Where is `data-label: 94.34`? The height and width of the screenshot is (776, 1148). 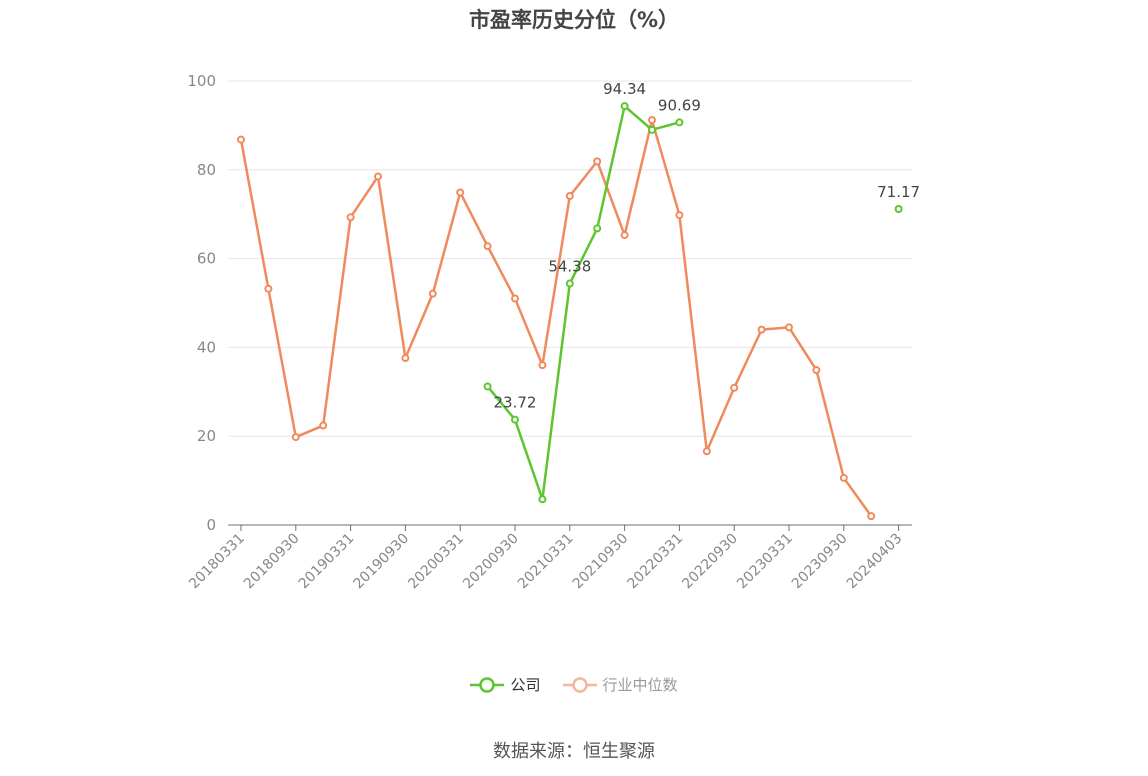 data-label: 94.34 is located at coordinates (624, 89).